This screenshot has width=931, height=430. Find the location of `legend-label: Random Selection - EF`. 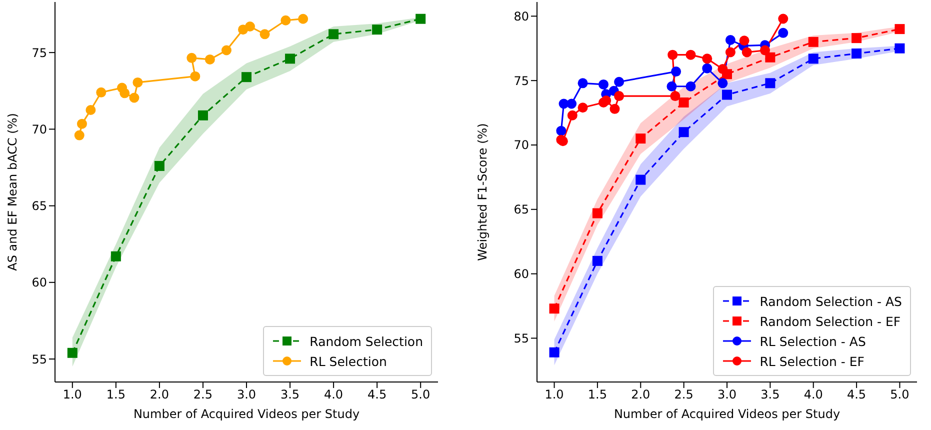

legend-label: Random Selection - EF is located at coordinates (830, 321).